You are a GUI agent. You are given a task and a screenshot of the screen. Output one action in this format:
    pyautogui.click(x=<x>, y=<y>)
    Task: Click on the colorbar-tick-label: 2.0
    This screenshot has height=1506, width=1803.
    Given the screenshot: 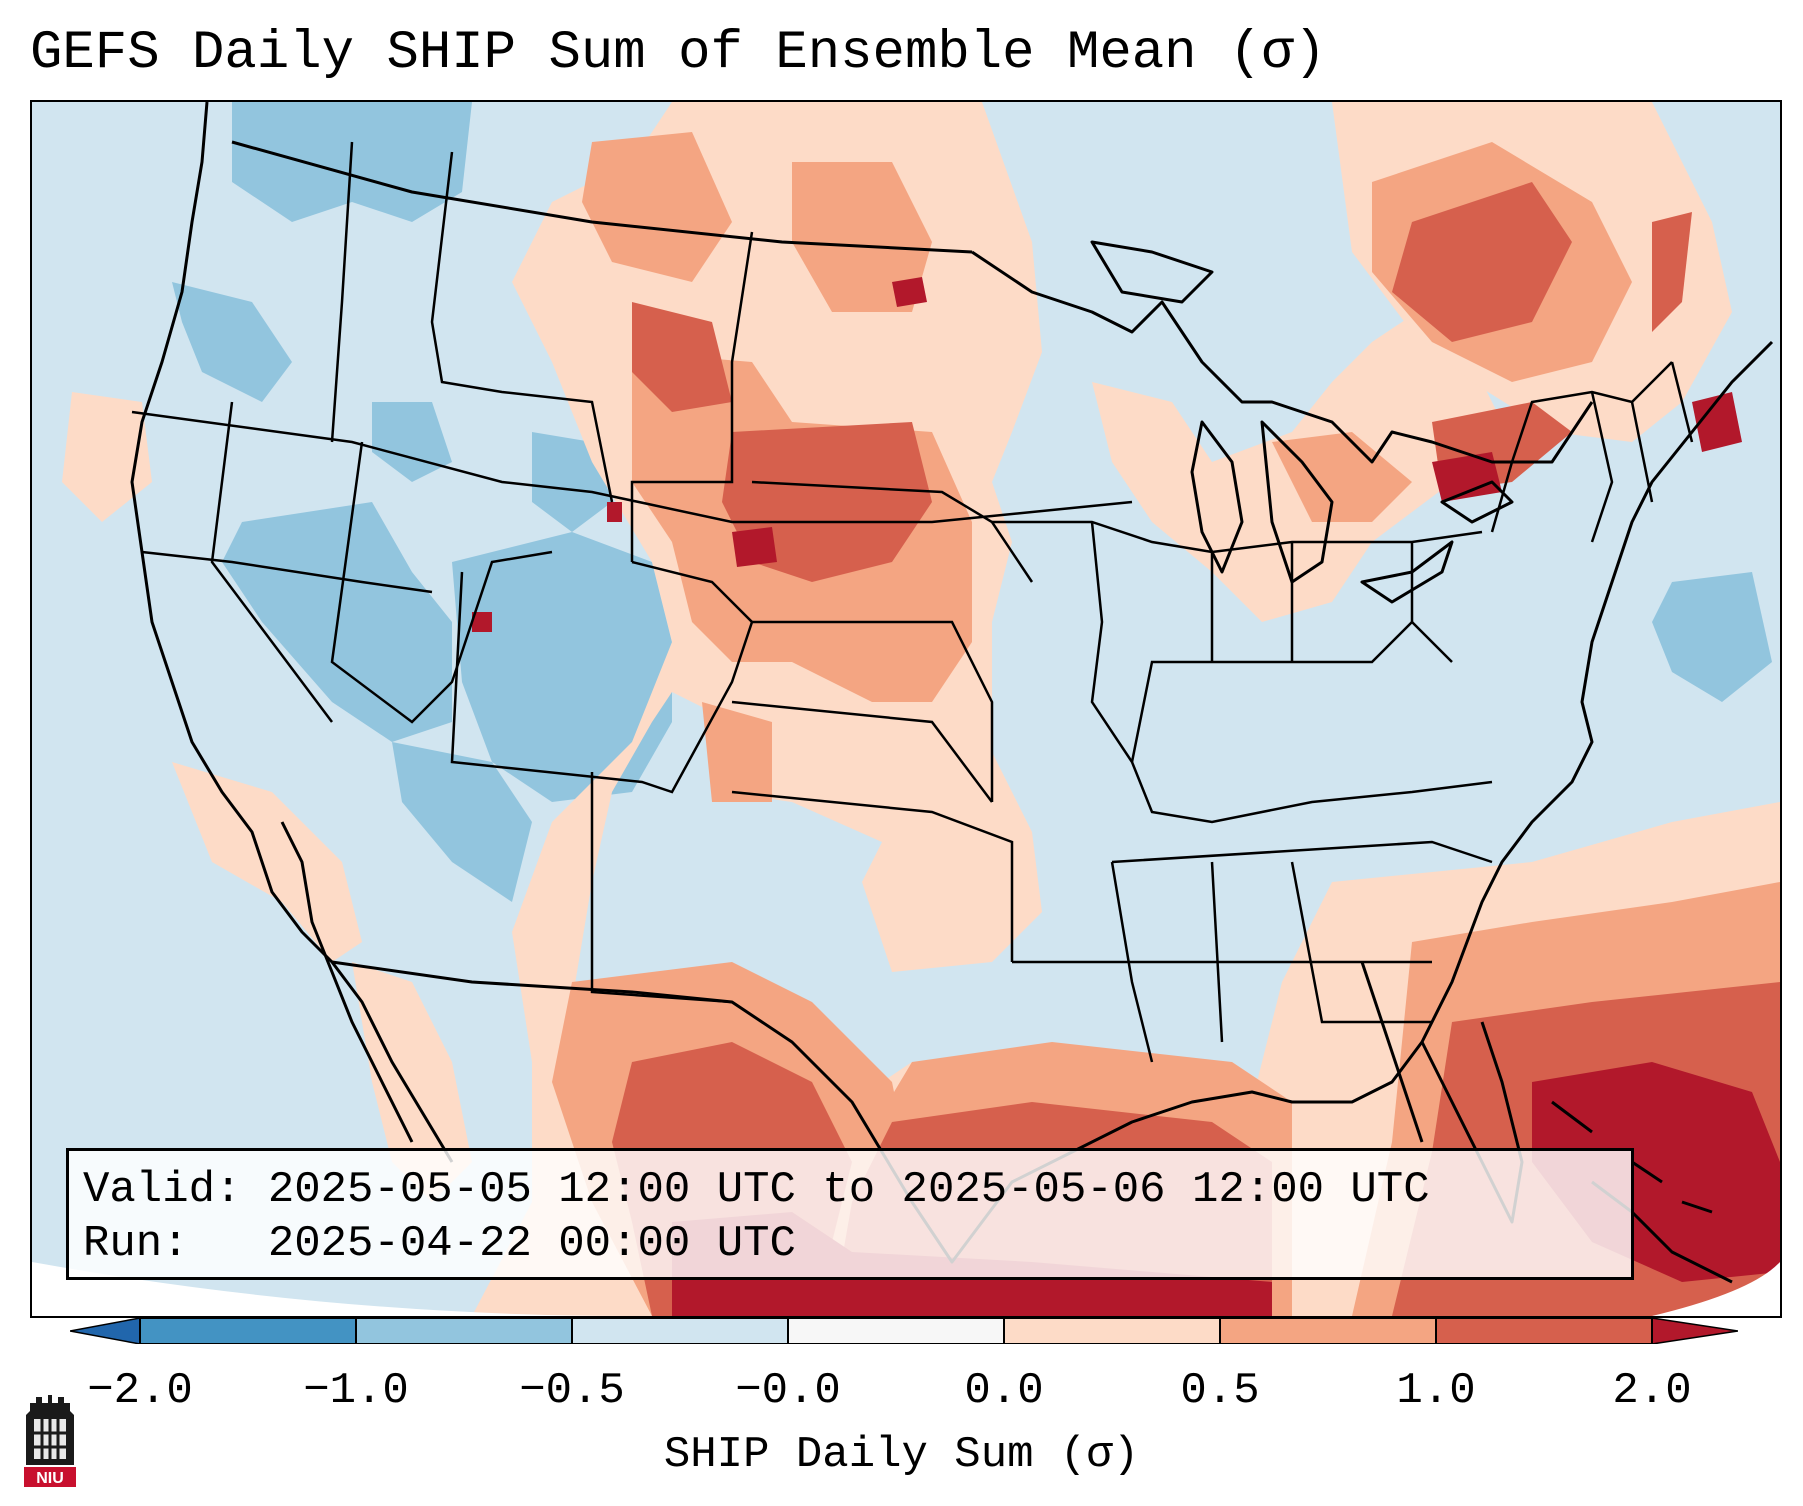 What is the action you would take?
    pyautogui.click(x=1652, y=1391)
    